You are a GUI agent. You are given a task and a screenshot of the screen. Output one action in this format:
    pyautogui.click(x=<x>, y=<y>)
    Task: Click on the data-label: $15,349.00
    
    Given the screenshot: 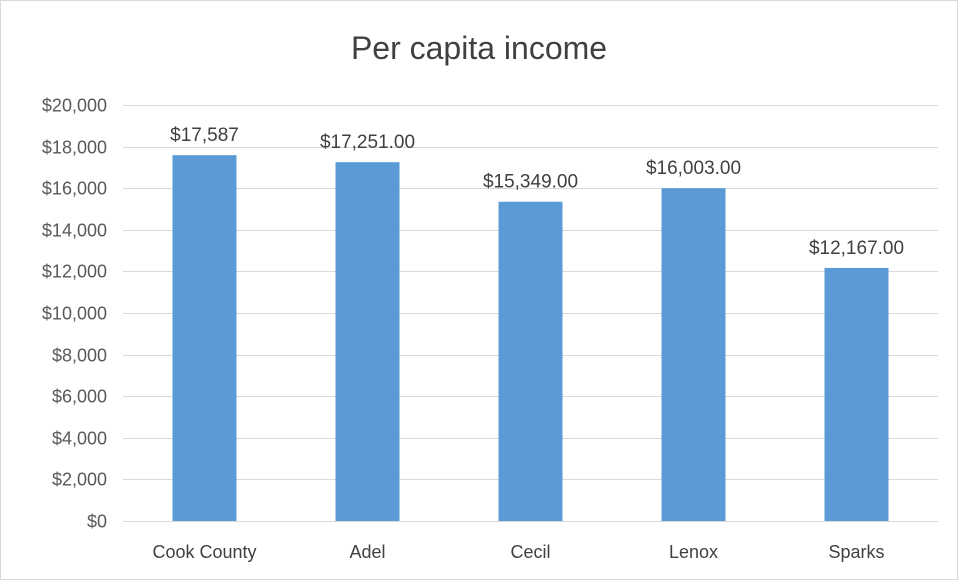 What is the action you would take?
    pyautogui.click(x=530, y=182)
    